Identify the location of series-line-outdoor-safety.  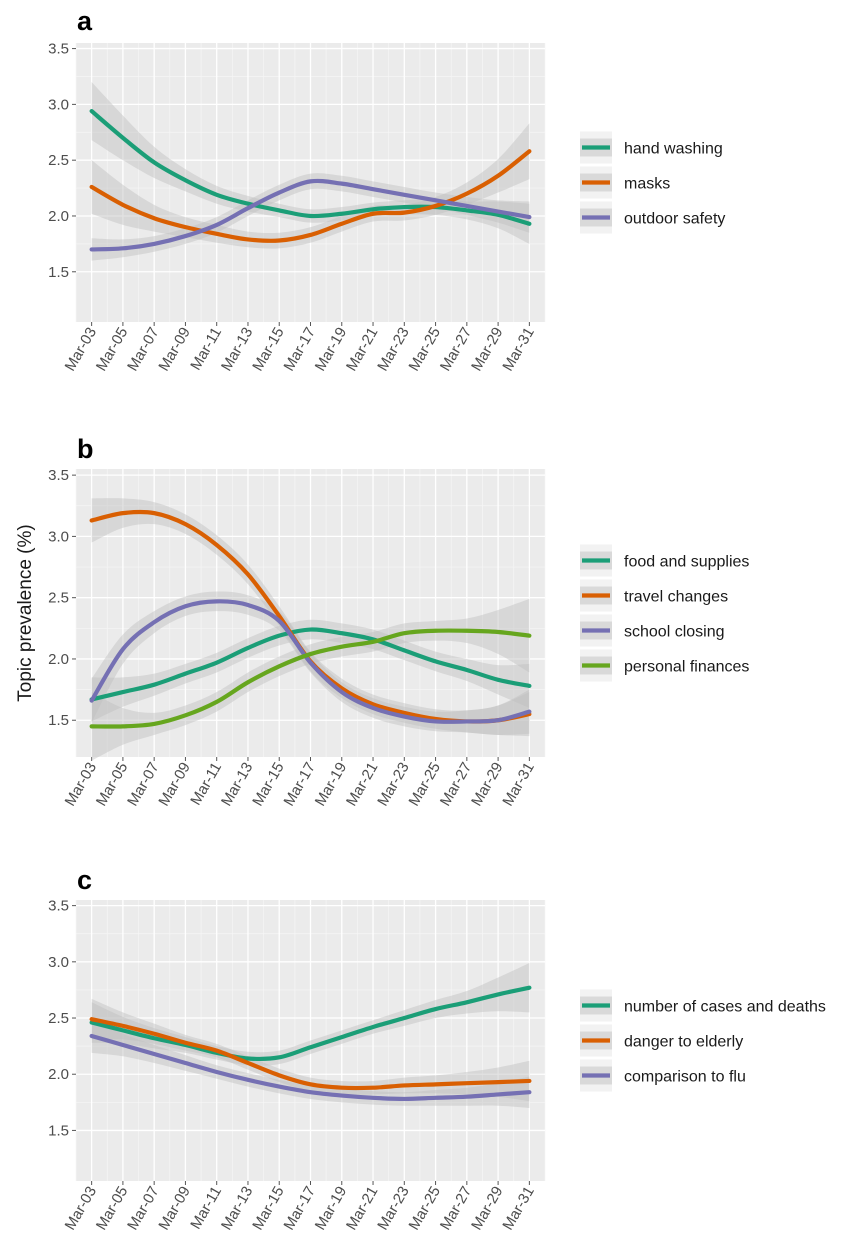
(310, 215).